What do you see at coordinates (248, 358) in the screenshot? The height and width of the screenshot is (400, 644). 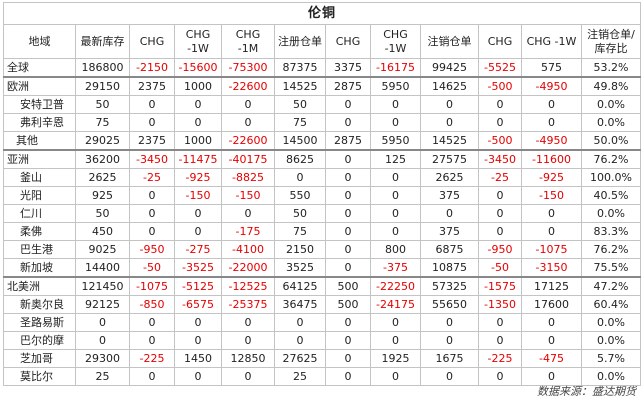 I see `value-cell: 12850` at bounding box center [248, 358].